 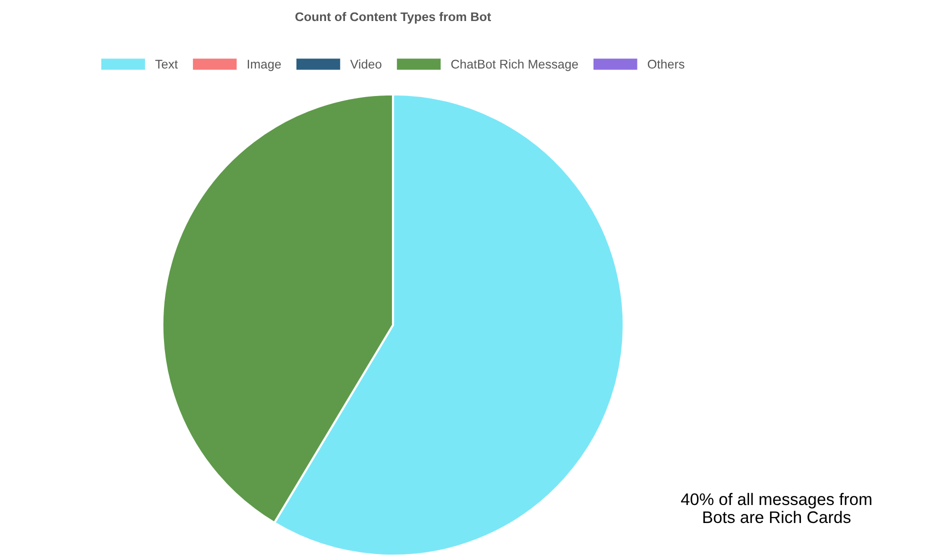 I want to click on legend-label: Others, so click(x=666, y=64).